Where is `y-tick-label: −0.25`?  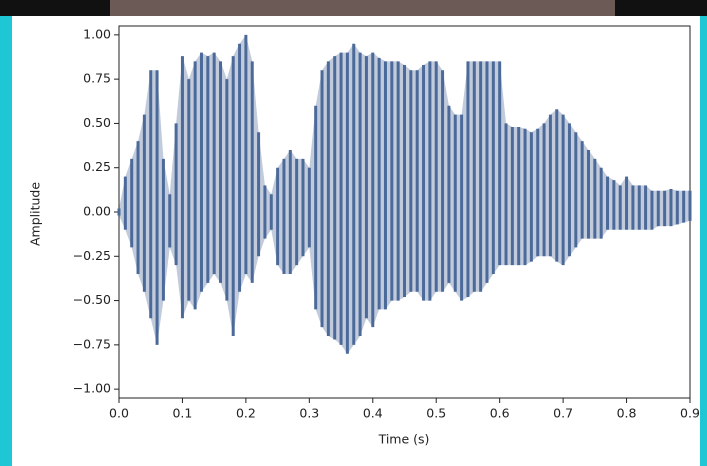 y-tick-label: −0.25 is located at coordinates (92, 255).